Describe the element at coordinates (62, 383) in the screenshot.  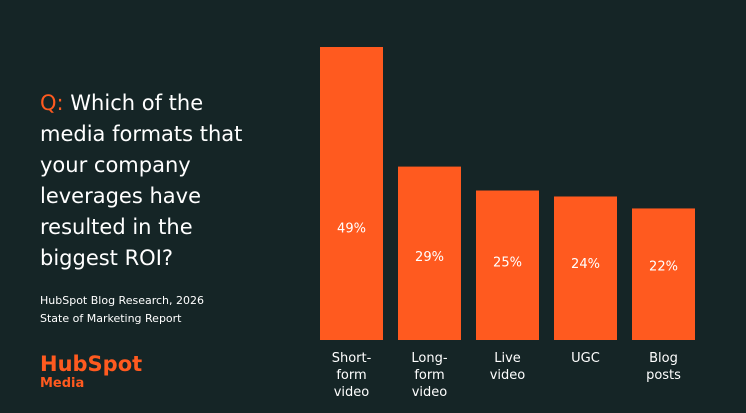
I see `logo-sub: Media` at that location.